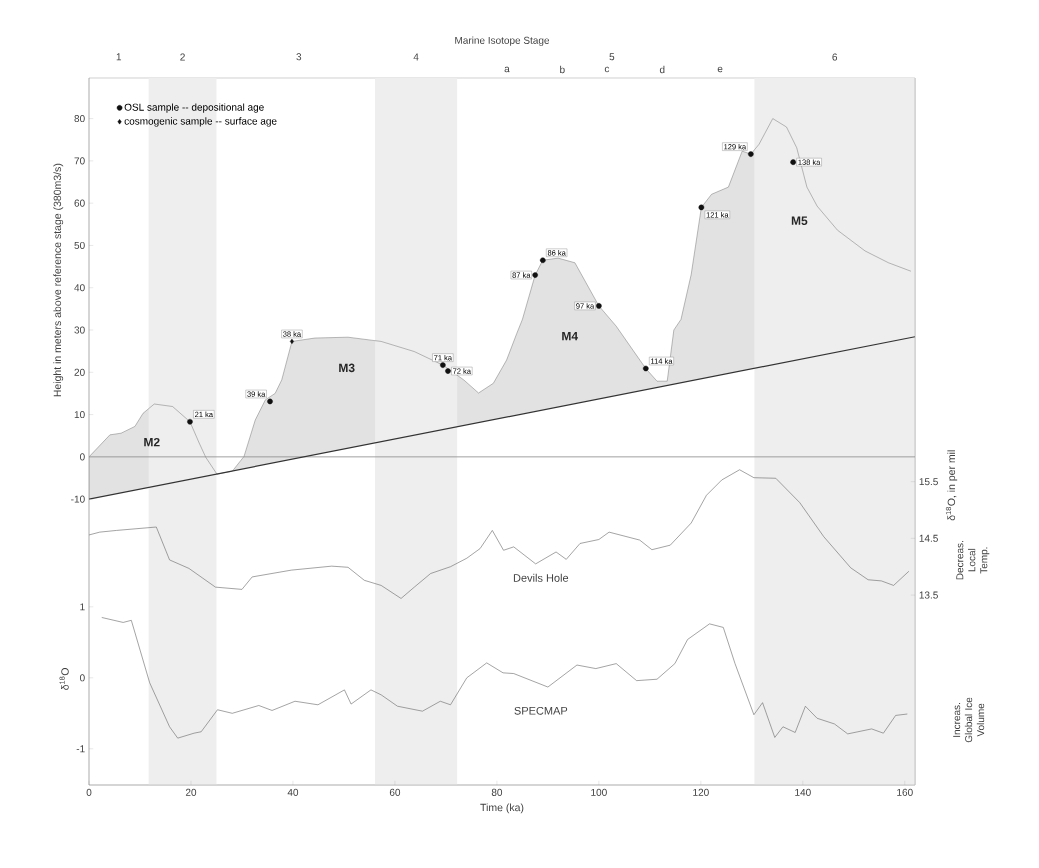 The width and height of the screenshot is (1039, 868). I want to click on text: c, so click(607, 69).